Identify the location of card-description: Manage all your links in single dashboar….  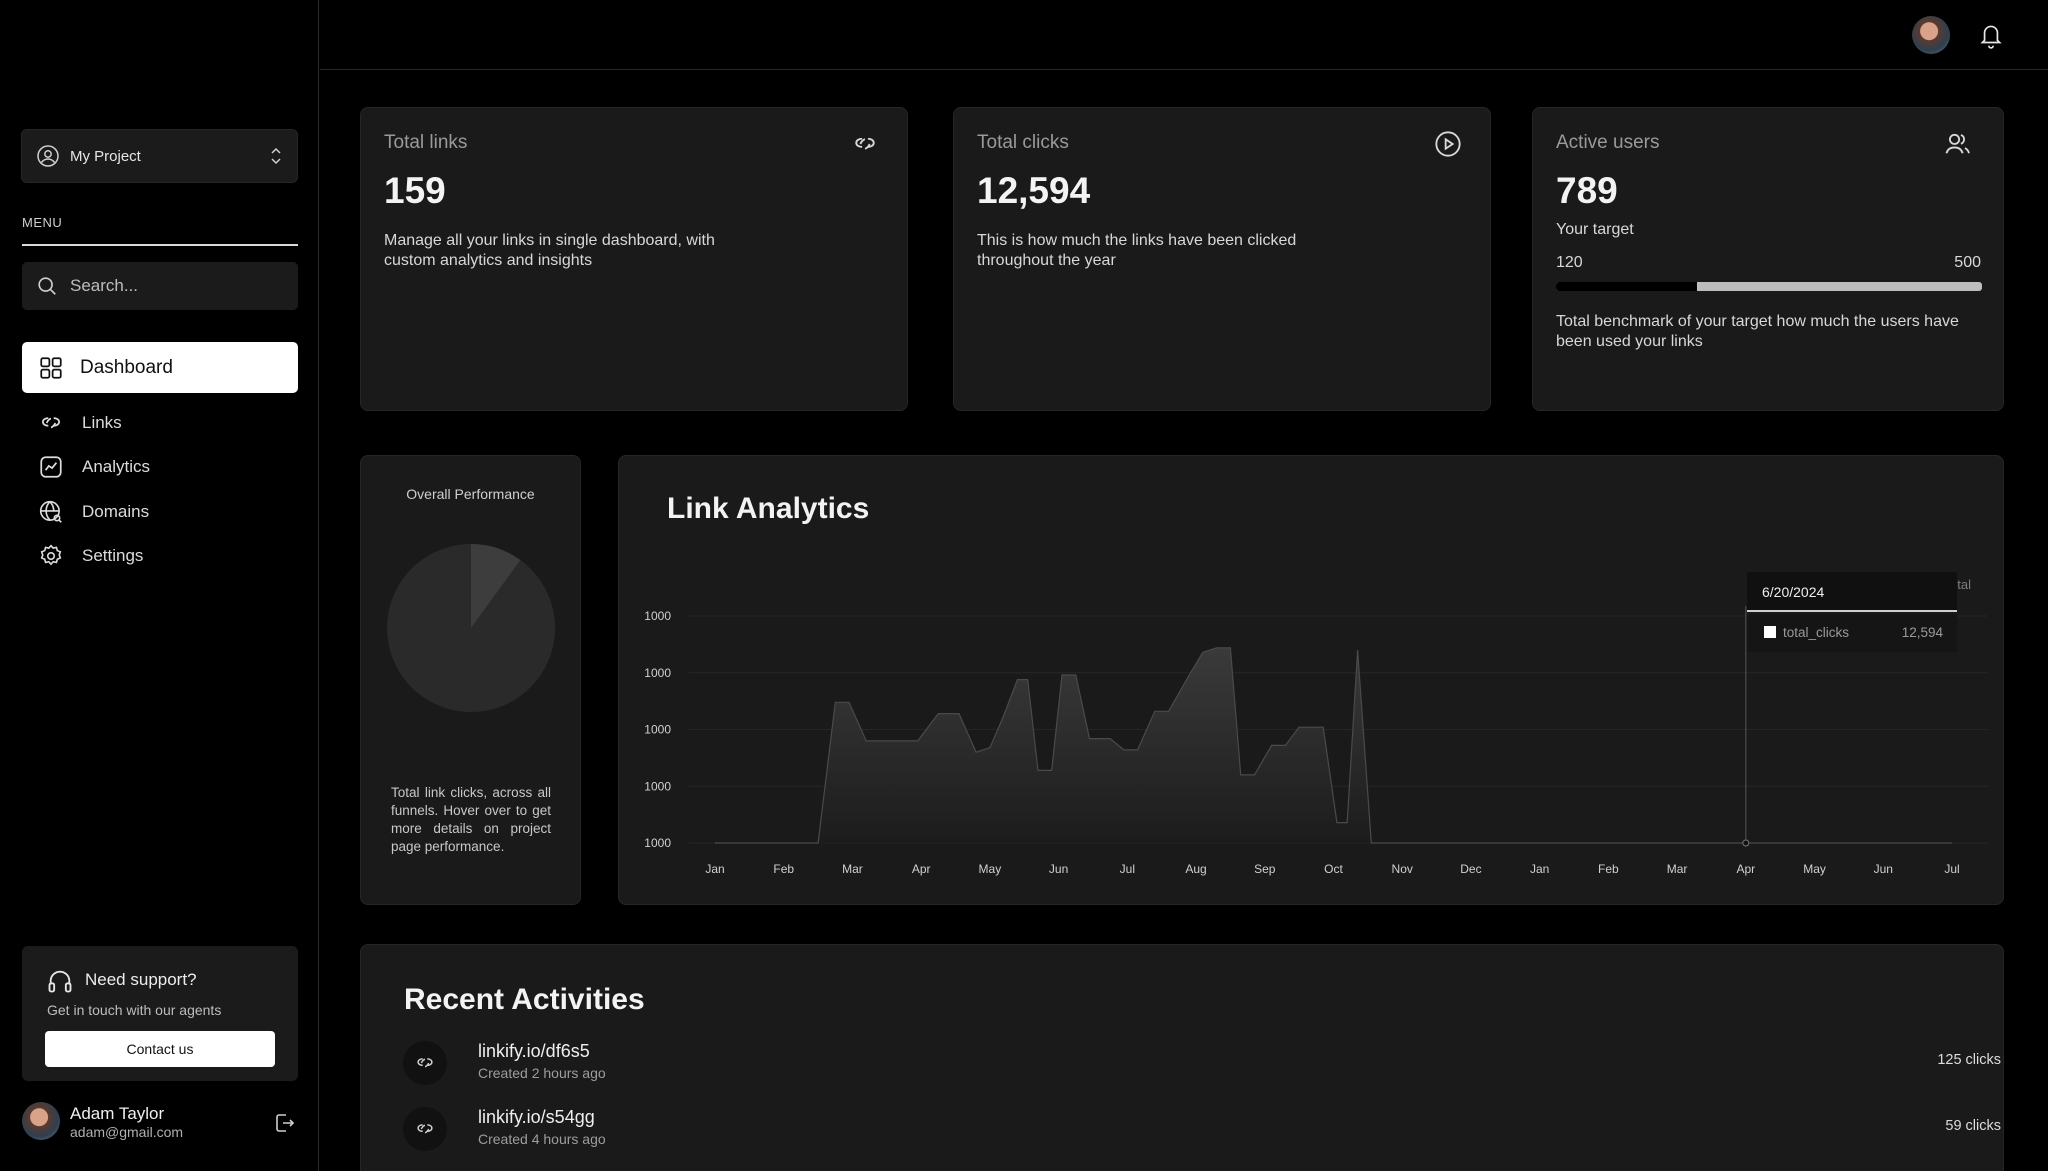
(549, 250).